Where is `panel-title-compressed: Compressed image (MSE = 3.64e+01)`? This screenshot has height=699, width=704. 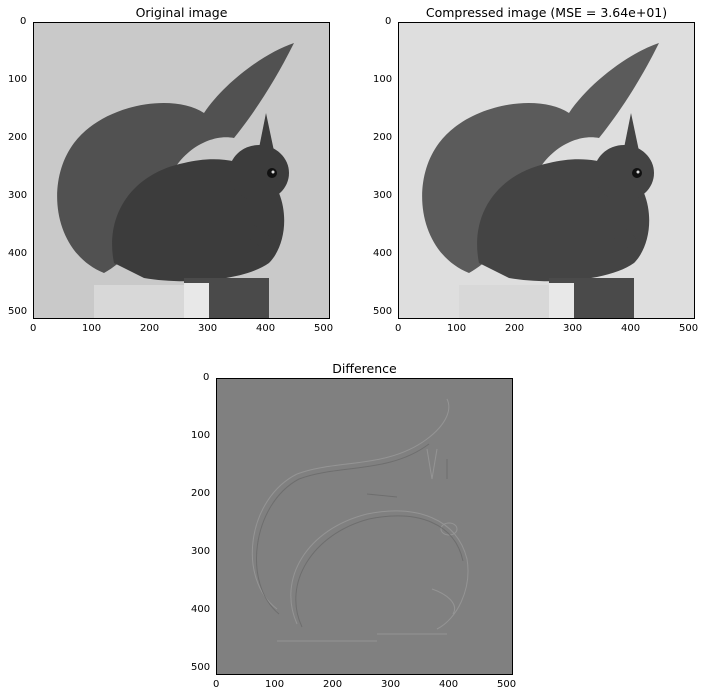
panel-title-compressed: Compressed image (MSE = 3.64e+01) is located at coordinates (546, 12).